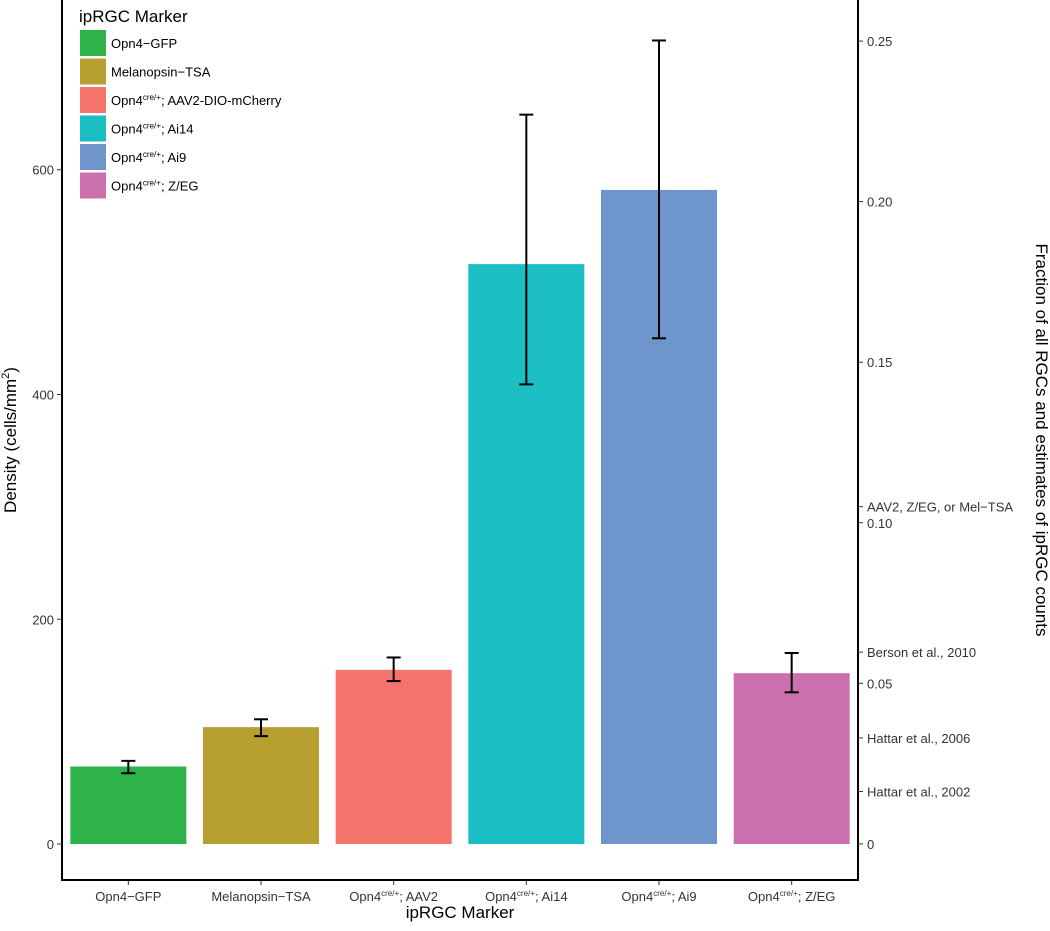 The height and width of the screenshot is (931, 1050). Describe the element at coordinates (10, 440) in the screenshot. I see `y-axis-title: Density (cells/mm2)` at that location.